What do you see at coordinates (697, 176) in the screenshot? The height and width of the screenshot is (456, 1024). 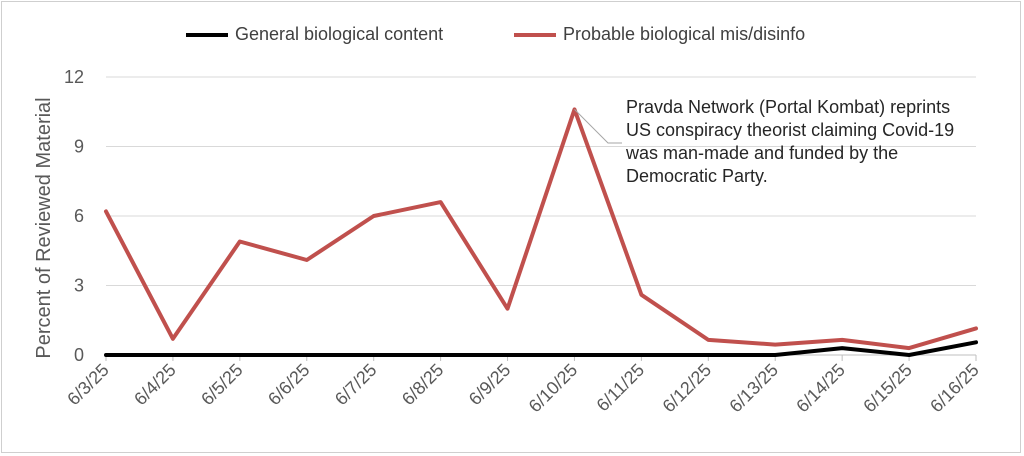 I see `annotation-text-line: Democratic Party.` at bounding box center [697, 176].